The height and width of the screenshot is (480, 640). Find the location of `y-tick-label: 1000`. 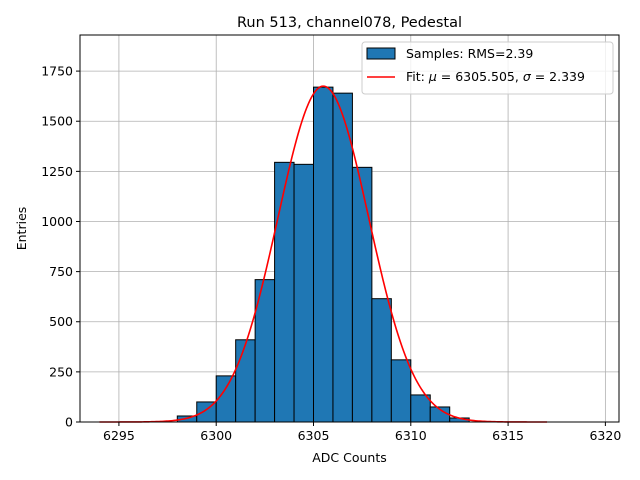

y-tick-label: 1000 is located at coordinates (57, 221).